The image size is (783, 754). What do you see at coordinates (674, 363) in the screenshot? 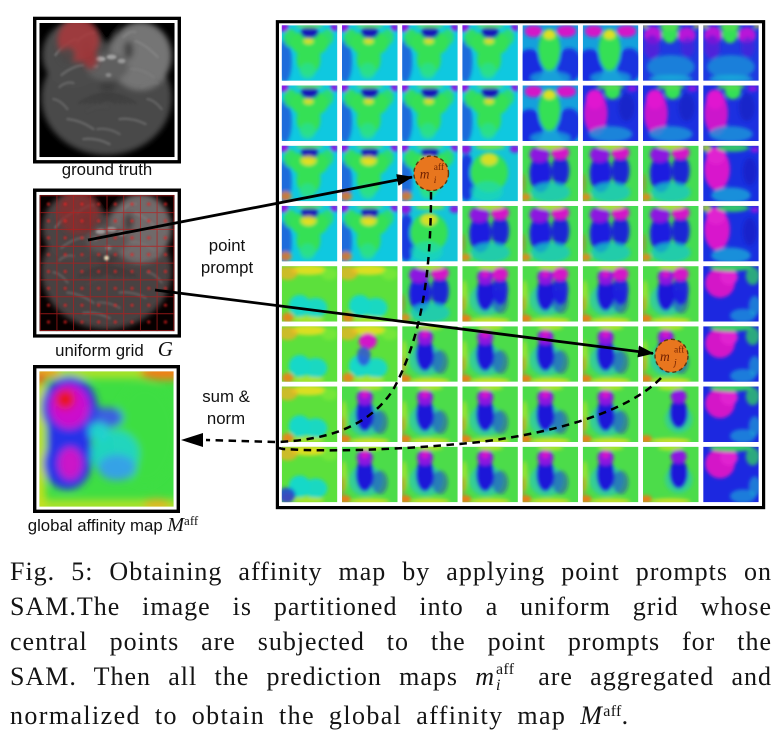
I see `svg-text: j` at bounding box center [674, 363].